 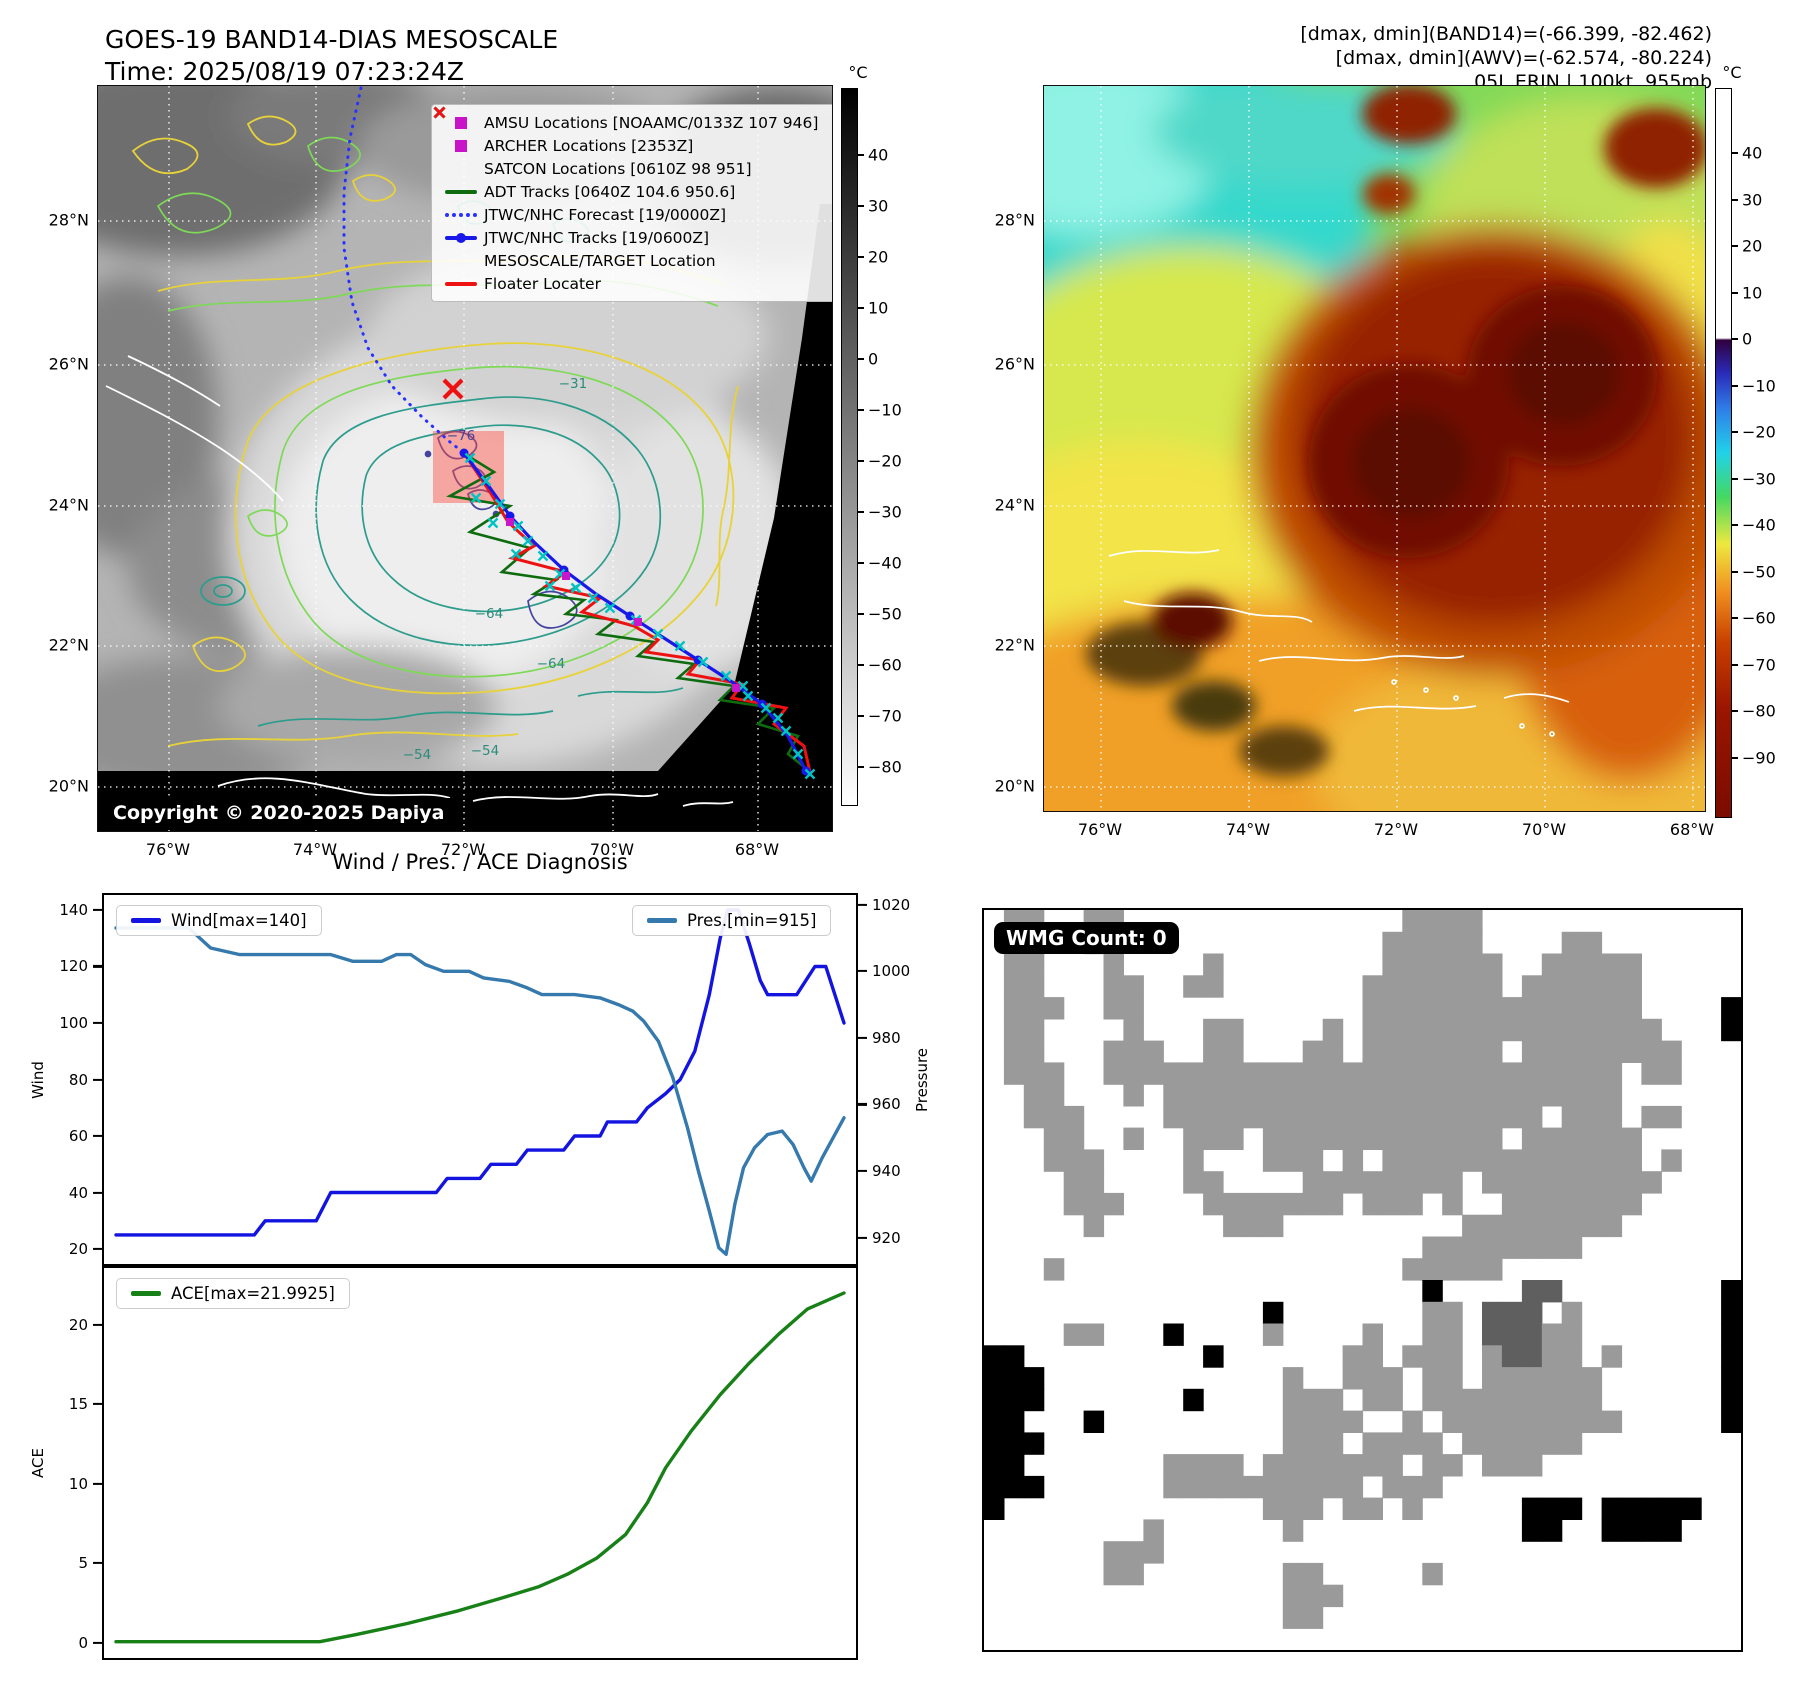 What do you see at coordinates (885, 716) in the screenshot?
I see `band14-colorbar-tick: −70` at bounding box center [885, 716].